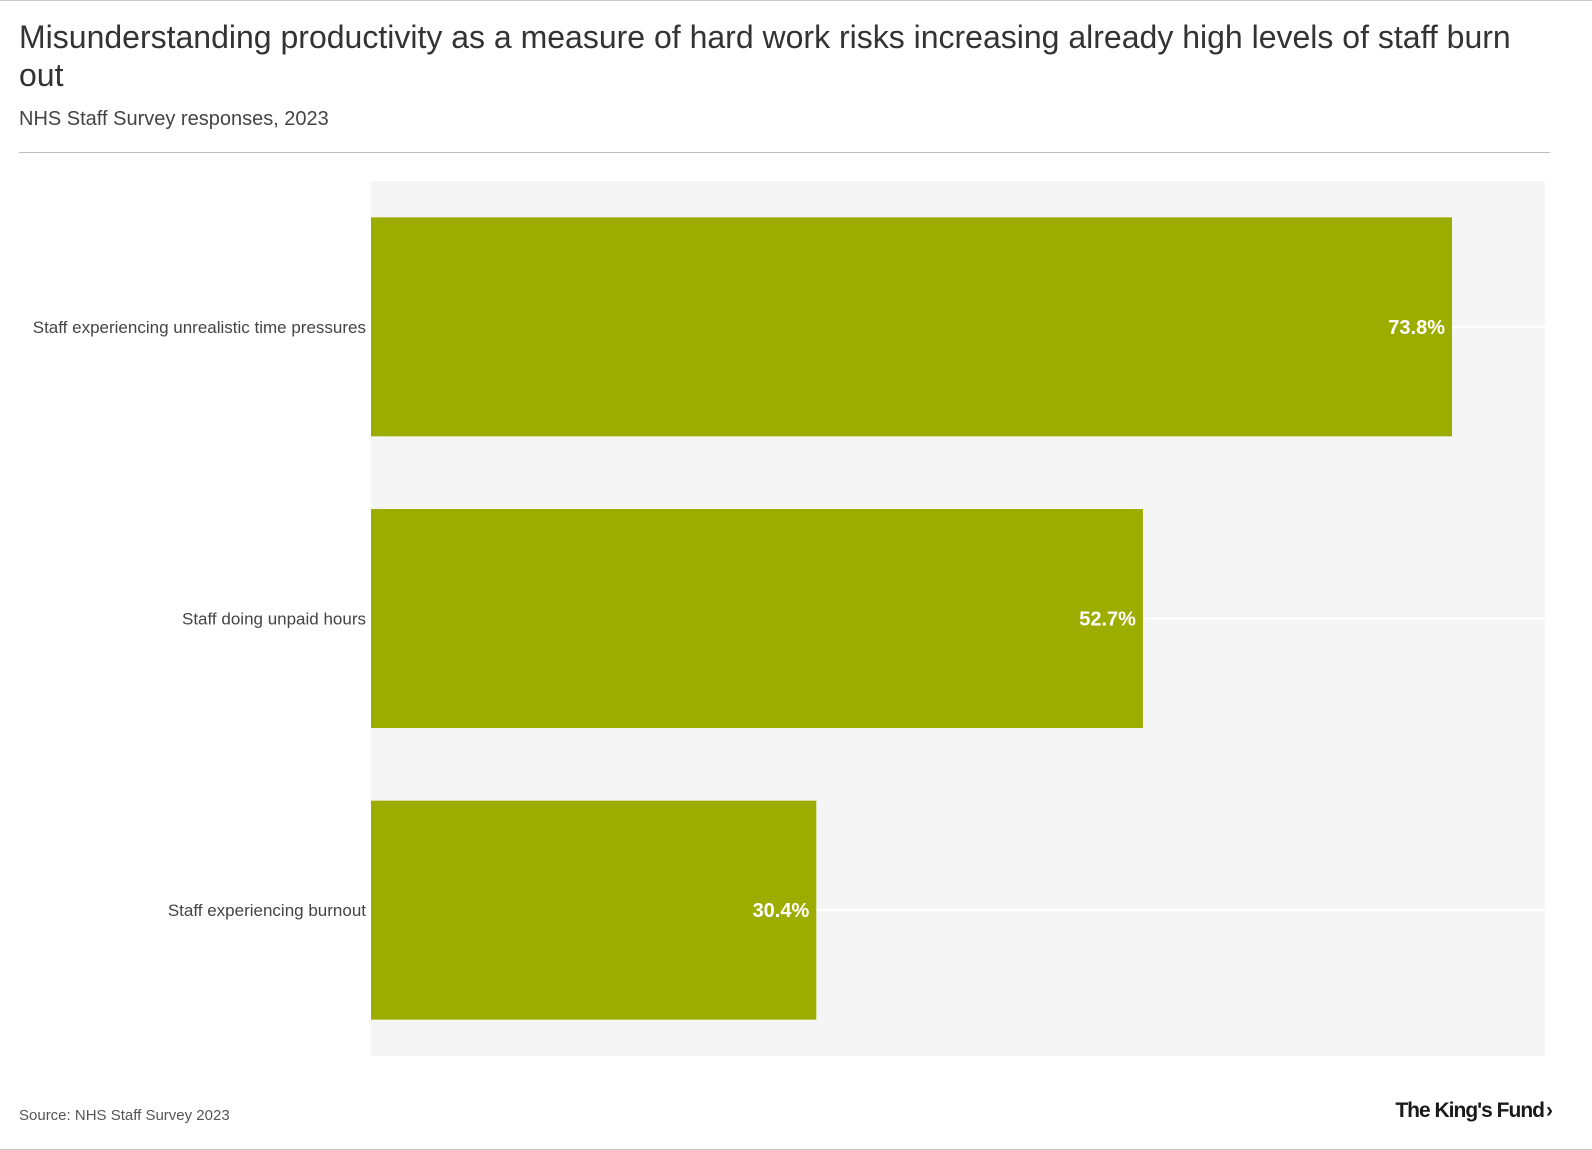 The image size is (1592, 1150). I want to click on category-label-3: Staff experiencing burnout, so click(267, 910).